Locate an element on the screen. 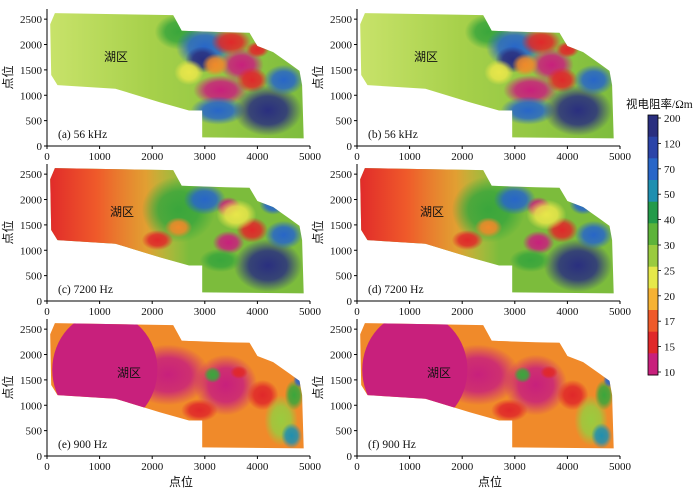 This screenshot has width=700, height=491. y-tick-label: 2000 is located at coordinates (31, 46).